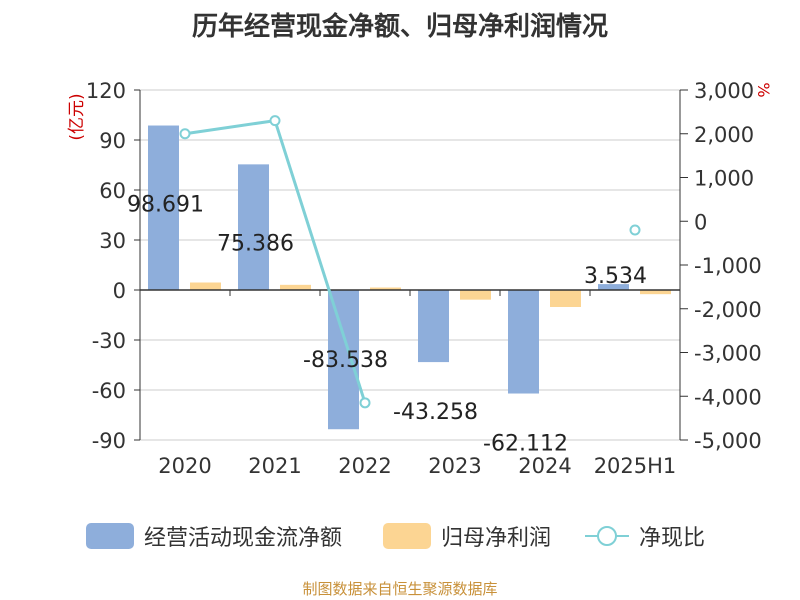 This screenshot has height=600, width=800. Describe the element at coordinates (724, 179) in the screenshot. I see `y-right-tick-label: 1,000` at that location.